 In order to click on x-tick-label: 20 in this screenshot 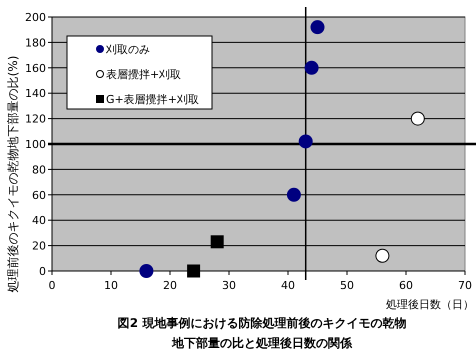, I will do `click(170, 285)`.